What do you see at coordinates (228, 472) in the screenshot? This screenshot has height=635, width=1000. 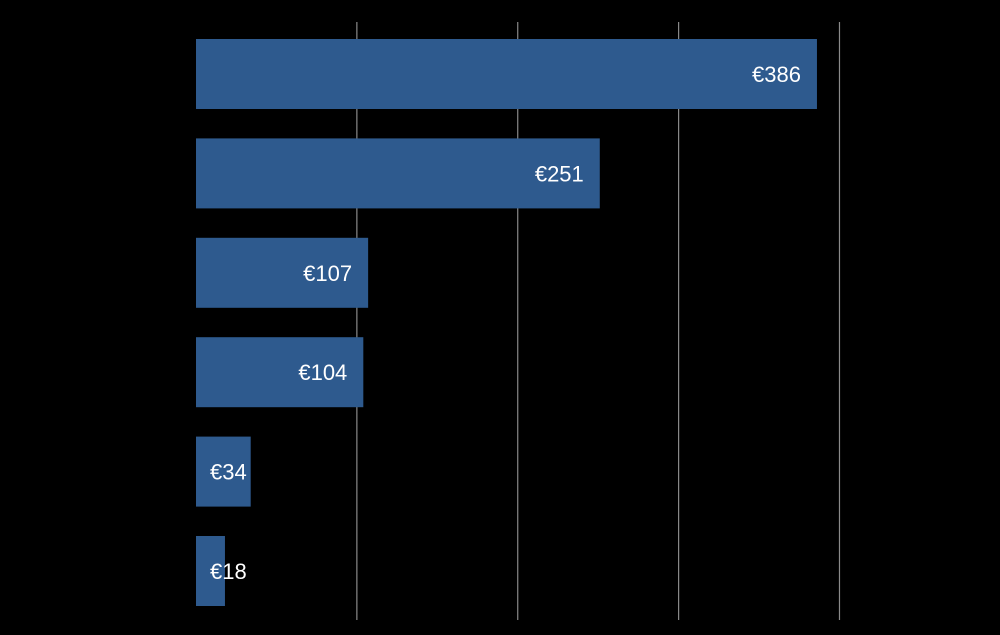 I see `bar-value-label-5: €34` at bounding box center [228, 472].